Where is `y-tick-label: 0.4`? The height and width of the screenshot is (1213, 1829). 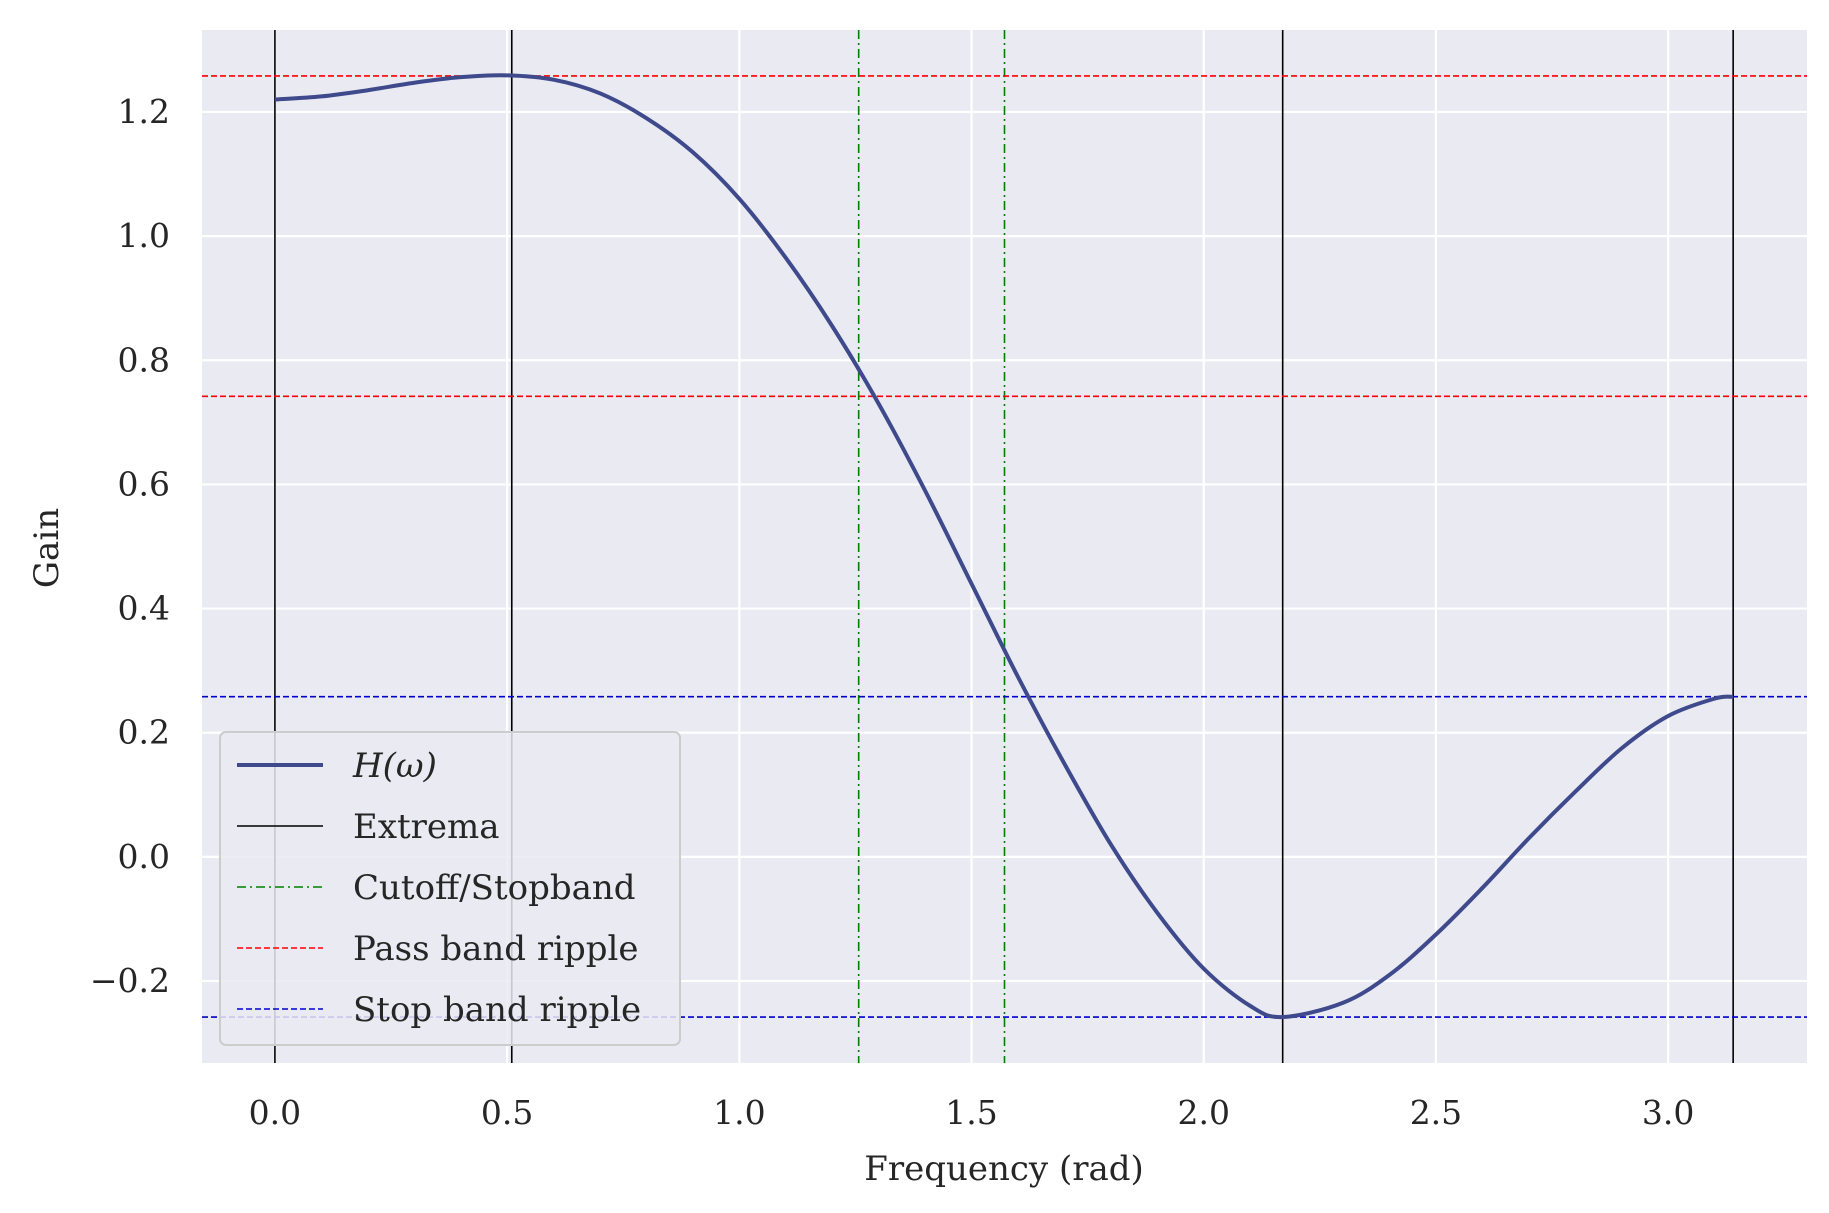
y-tick-label: 0.4 is located at coordinates (144, 608).